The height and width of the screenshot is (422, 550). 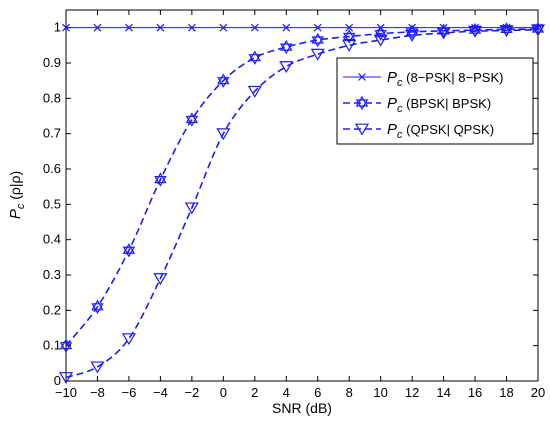 I want to click on x-tick-label: 0, so click(x=223, y=392).